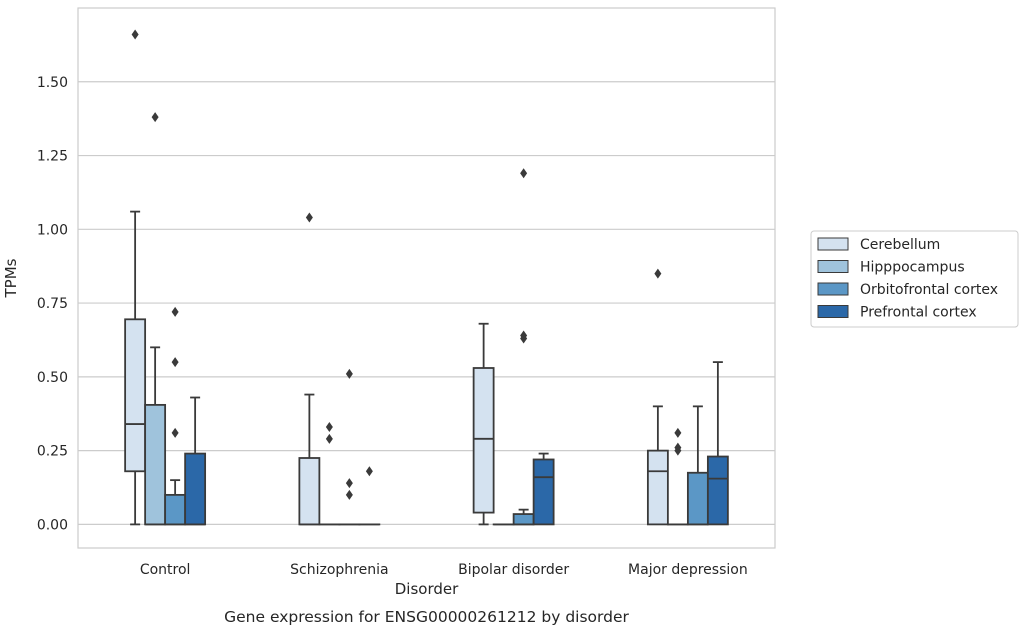 The height and width of the screenshot is (634, 1028). I want to click on y-tick-label: 1.25, so click(52, 157).